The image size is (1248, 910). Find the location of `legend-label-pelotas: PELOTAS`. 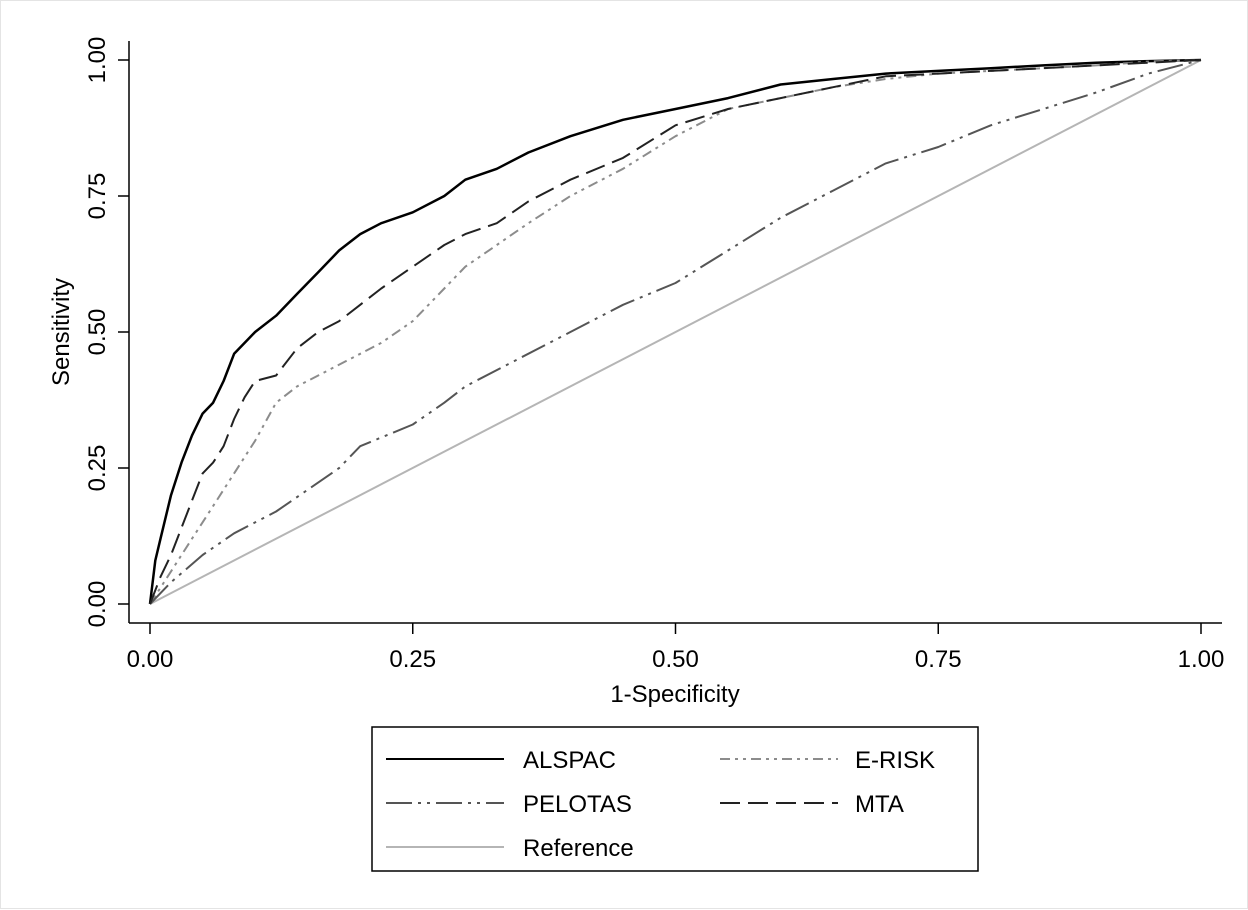

legend-label-pelotas: PELOTAS is located at coordinates (577, 804).